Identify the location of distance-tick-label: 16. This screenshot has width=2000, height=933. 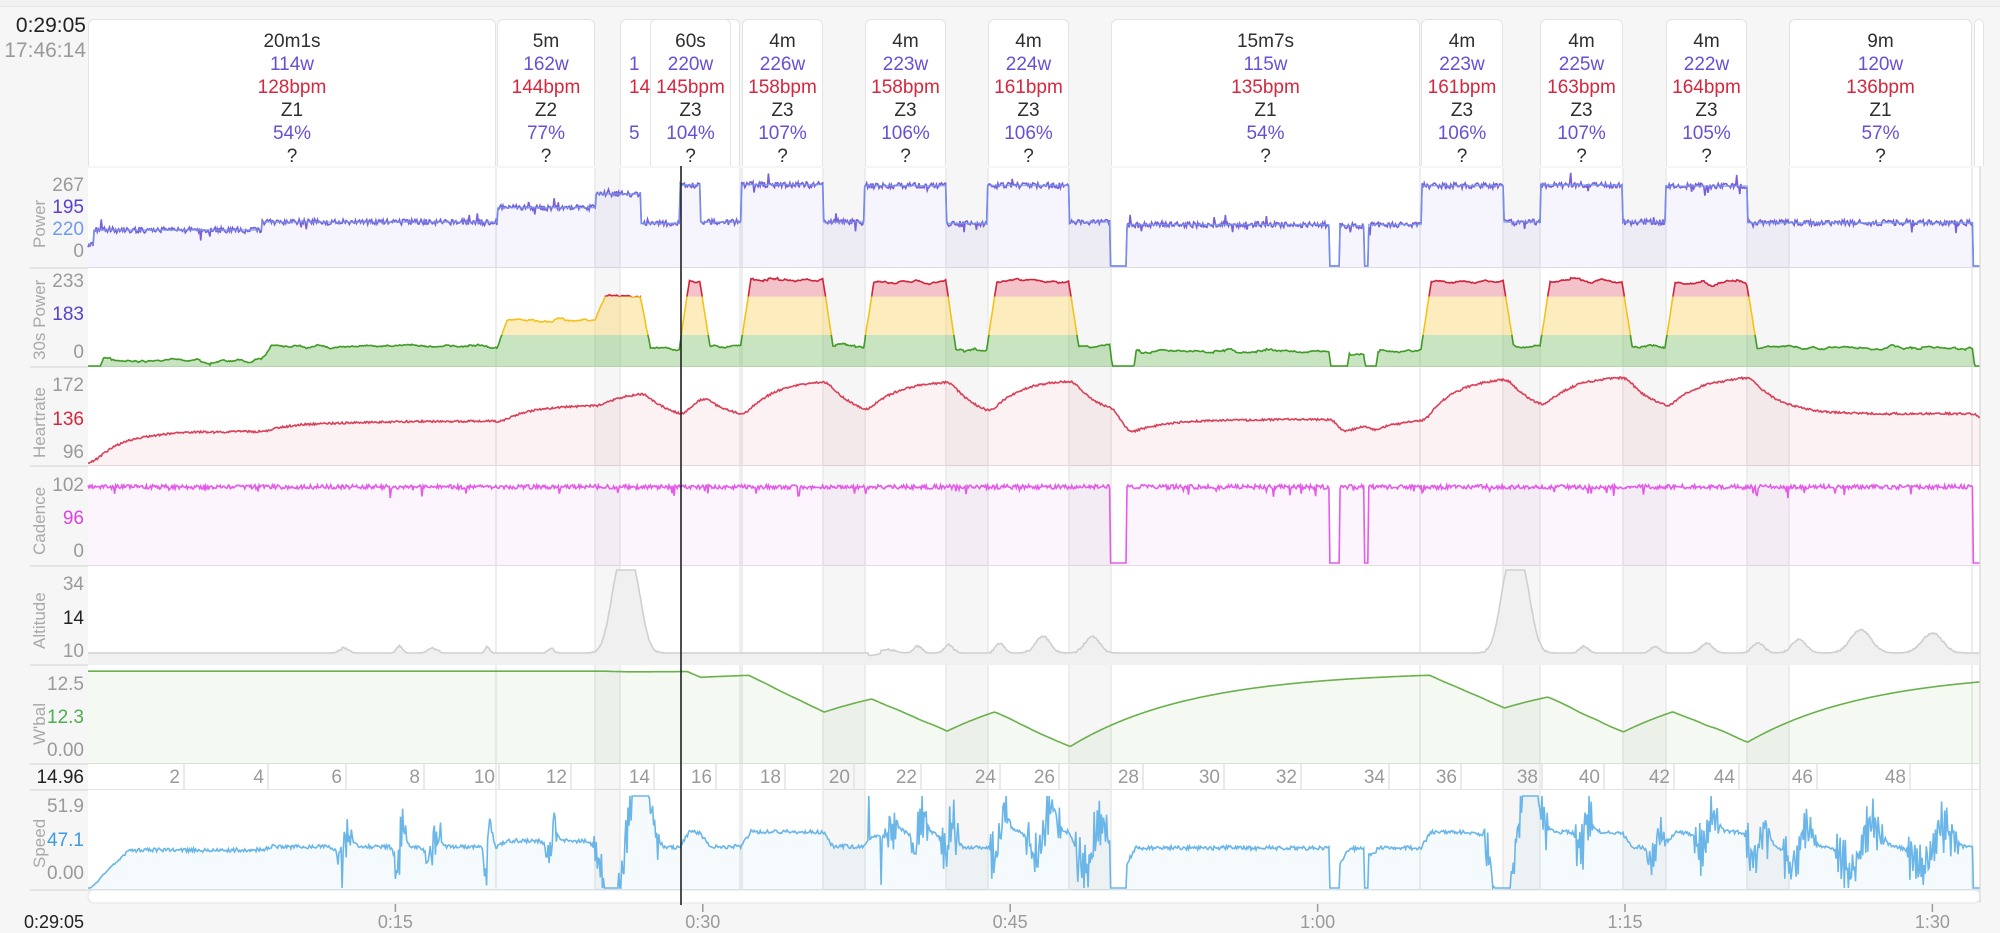
(701, 777).